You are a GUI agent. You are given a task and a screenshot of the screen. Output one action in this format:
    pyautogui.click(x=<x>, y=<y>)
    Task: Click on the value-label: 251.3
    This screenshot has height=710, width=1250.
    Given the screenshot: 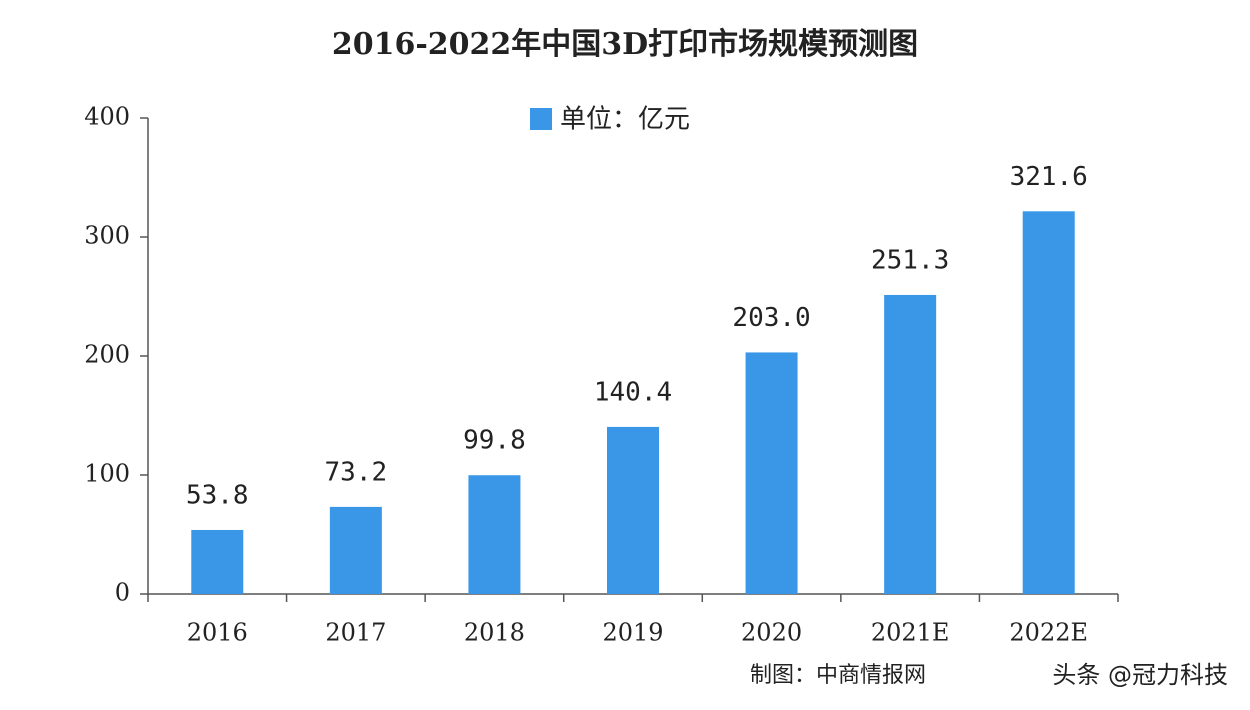 What is the action you would take?
    pyautogui.click(x=910, y=260)
    